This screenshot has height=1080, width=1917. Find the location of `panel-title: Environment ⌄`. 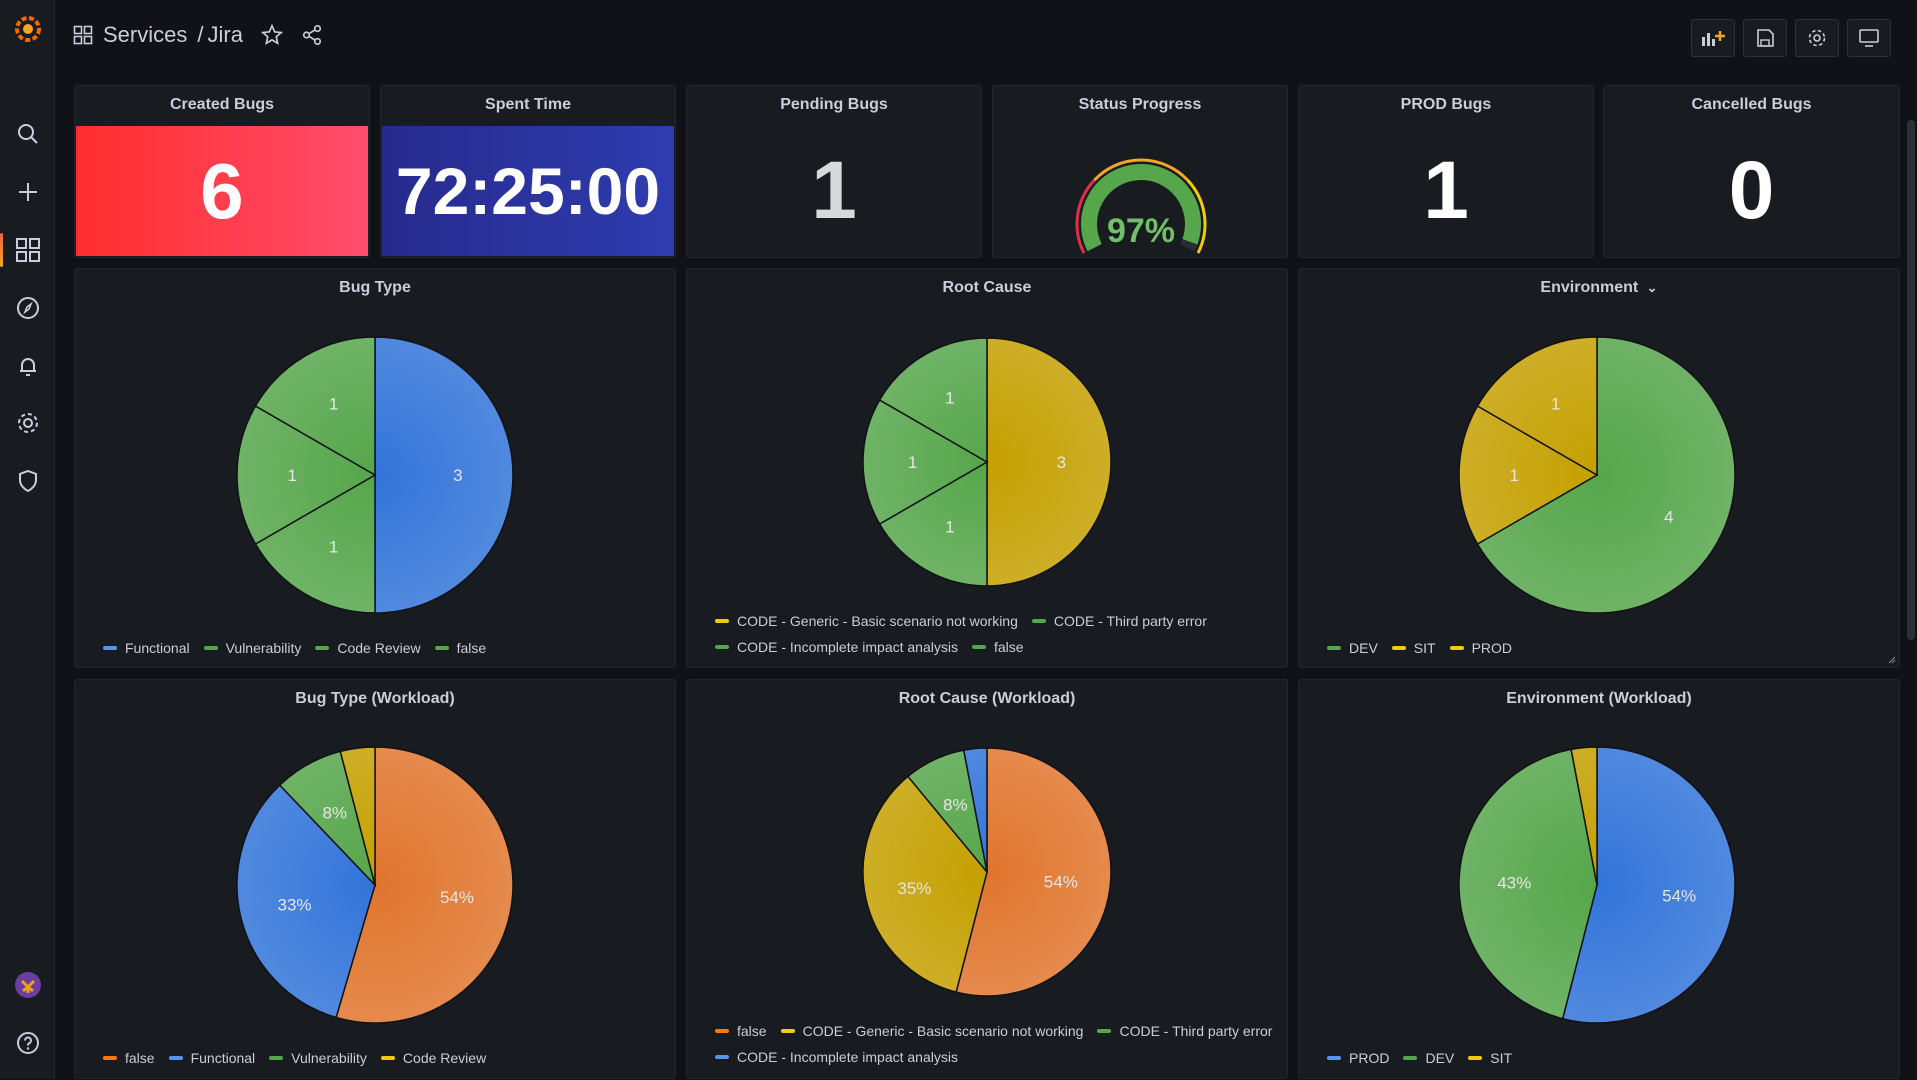

panel-title: Environment ⌄ is located at coordinates (1599, 288).